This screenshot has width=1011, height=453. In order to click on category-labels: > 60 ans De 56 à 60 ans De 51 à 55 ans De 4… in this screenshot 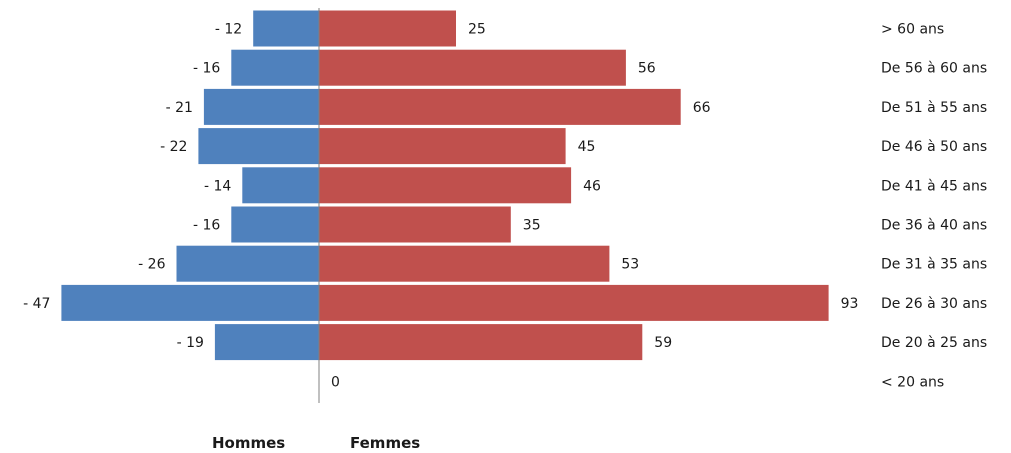, I will do `click(934, 206)`.